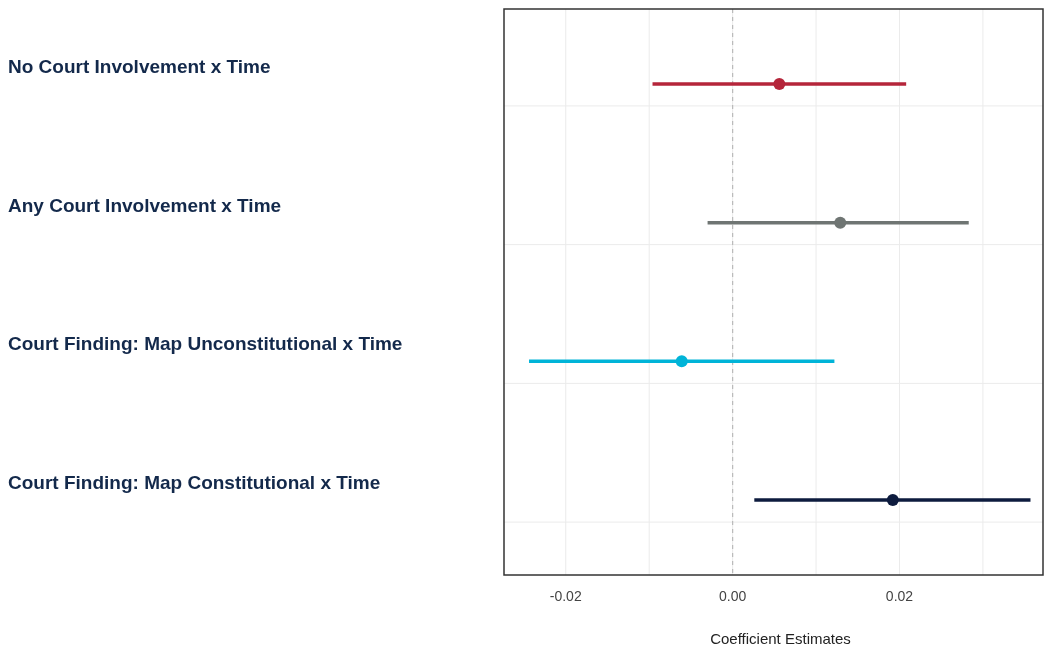 The height and width of the screenshot is (652, 1044). Describe the element at coordinates (194, 483) in the screenshot. I see `y-tick-label: Court Finding: Map Constitutional x Time` at that location.